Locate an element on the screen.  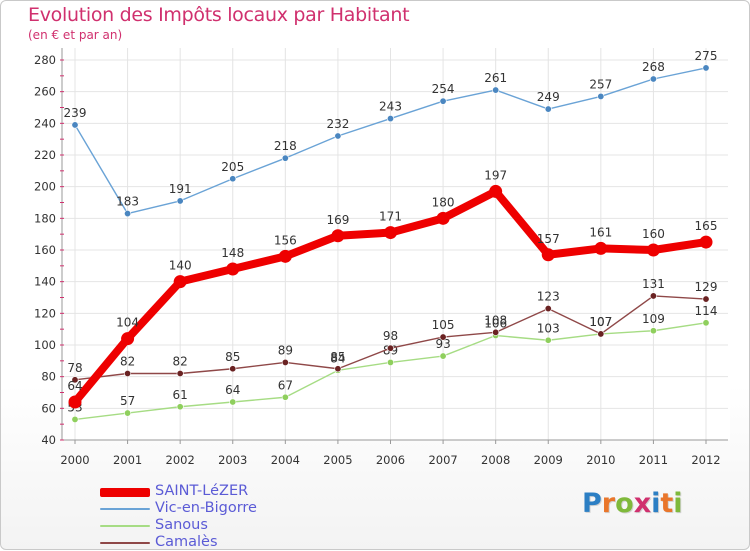
data-label: 123 is located at coordinates (548, 297).